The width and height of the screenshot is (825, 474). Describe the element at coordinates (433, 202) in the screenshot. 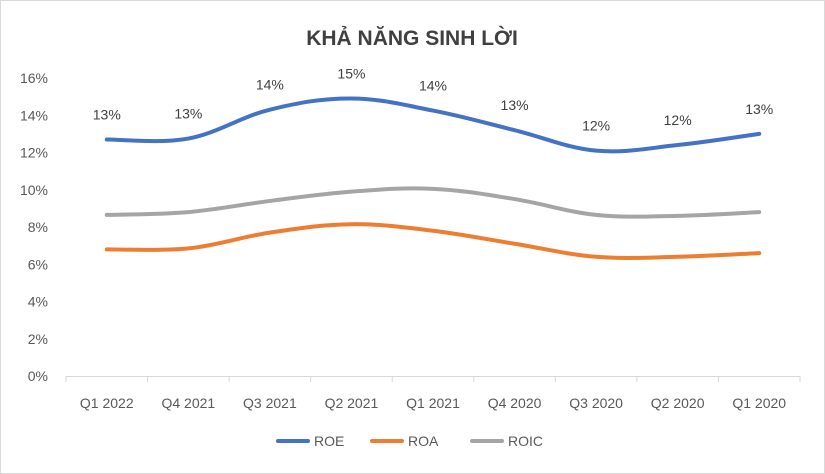

I see `series-line-roic` at that location.